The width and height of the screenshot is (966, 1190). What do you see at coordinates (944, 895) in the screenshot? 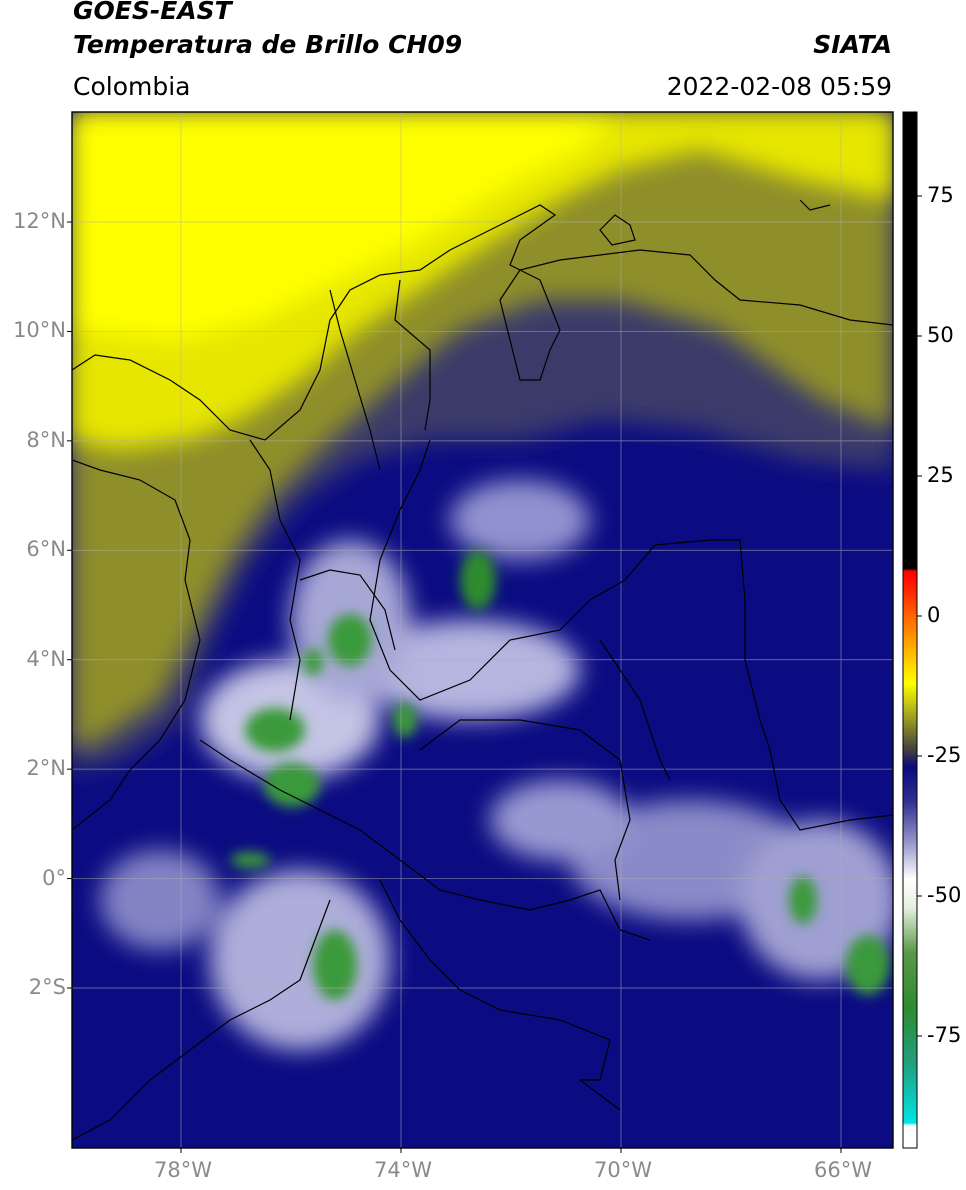
I see `colorbar-tick-label: -50` at bounding box center [944, 895].